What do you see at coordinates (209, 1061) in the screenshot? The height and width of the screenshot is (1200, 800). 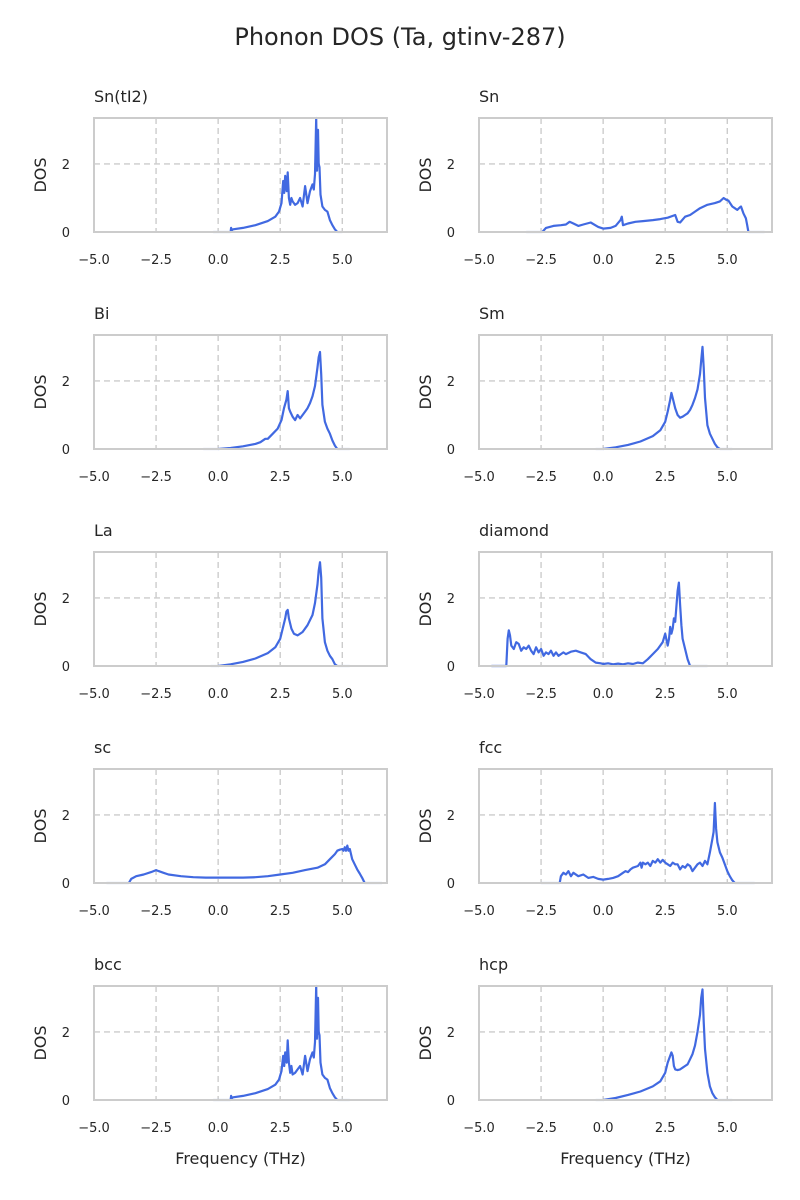 I see `subplot-bcc: bcc −5.0 −2.5 0.0 2.5 5.0 0 2 DOS Frequency (THz)` at bounding box center [209, 1061].